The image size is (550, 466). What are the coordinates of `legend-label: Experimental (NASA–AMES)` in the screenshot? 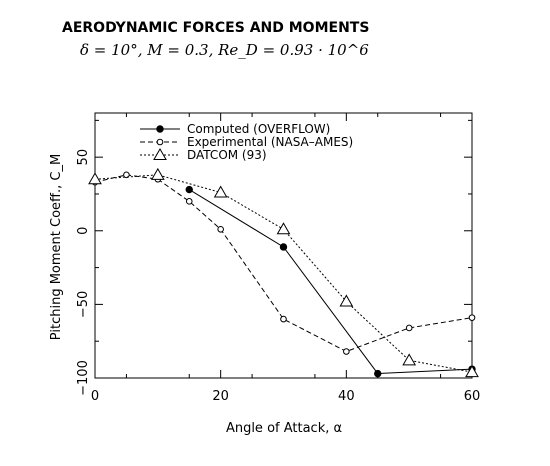 It's located at (270, 142).